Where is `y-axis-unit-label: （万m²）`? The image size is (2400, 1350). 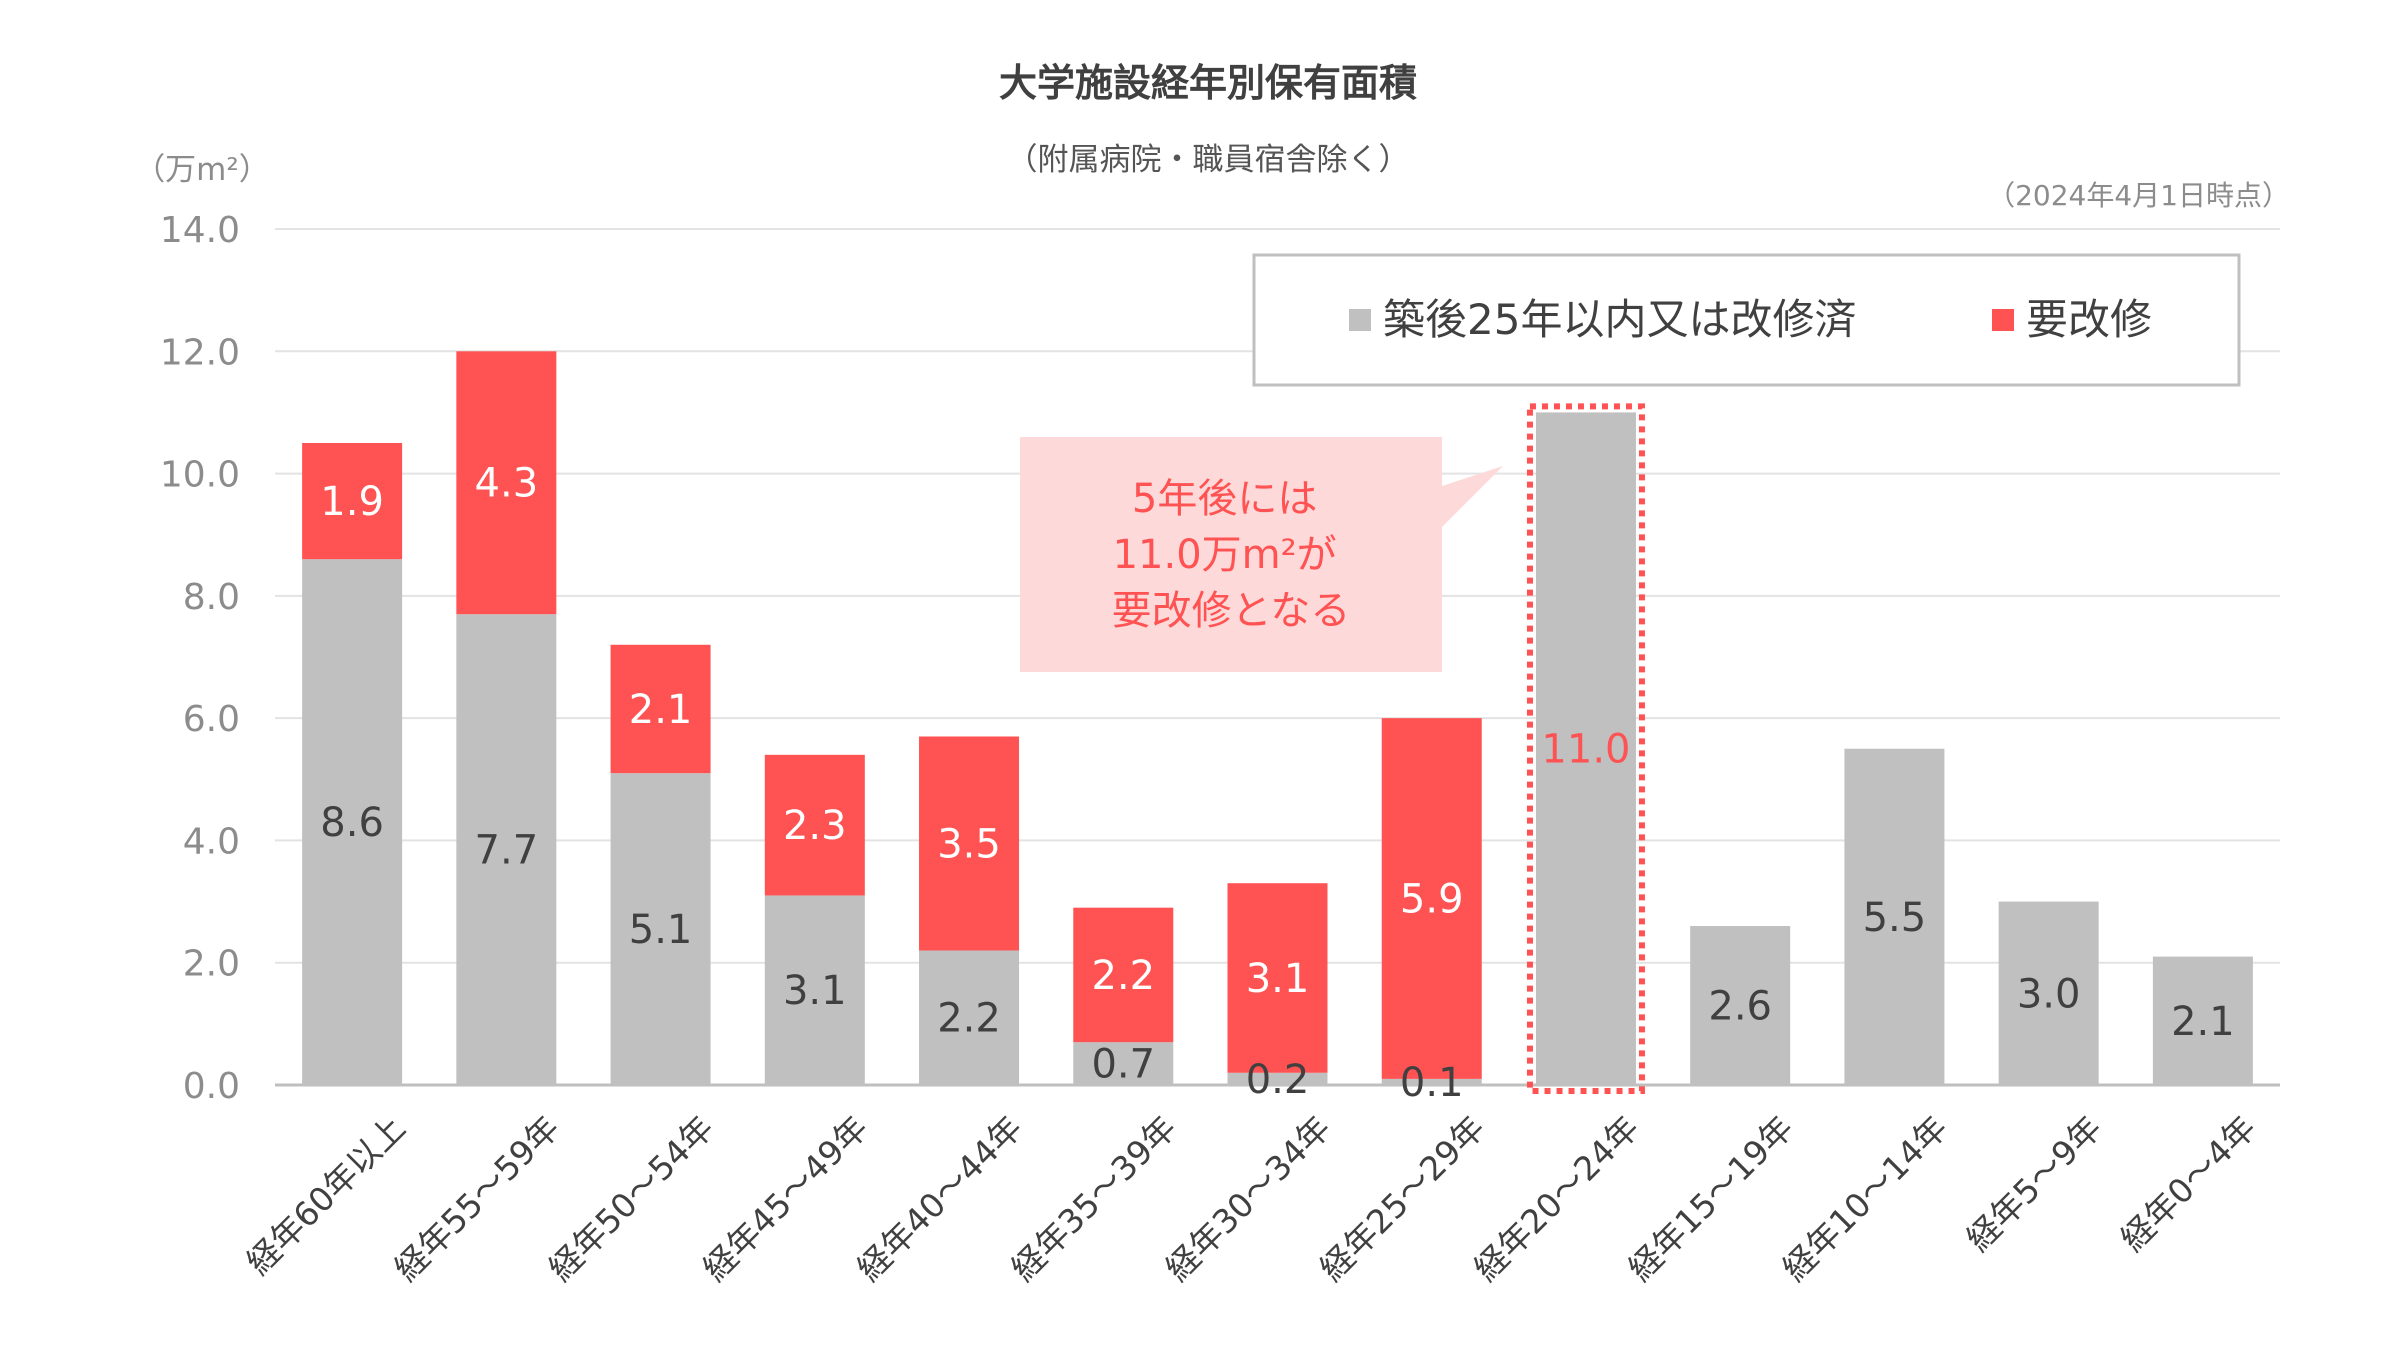 y-axis-unit-label: （万m²） is located at coordinates (202, 170).